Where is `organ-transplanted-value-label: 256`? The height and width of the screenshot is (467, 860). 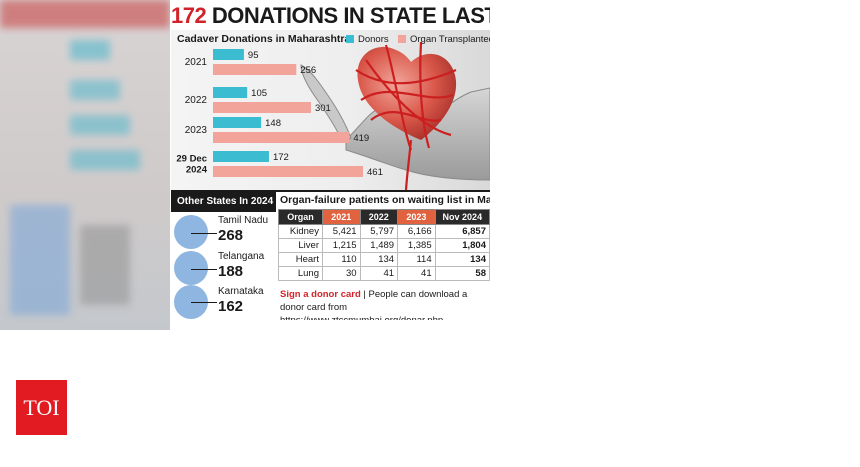 organ-transplanted-value-label: 256 is located at coordinates (308, 70).